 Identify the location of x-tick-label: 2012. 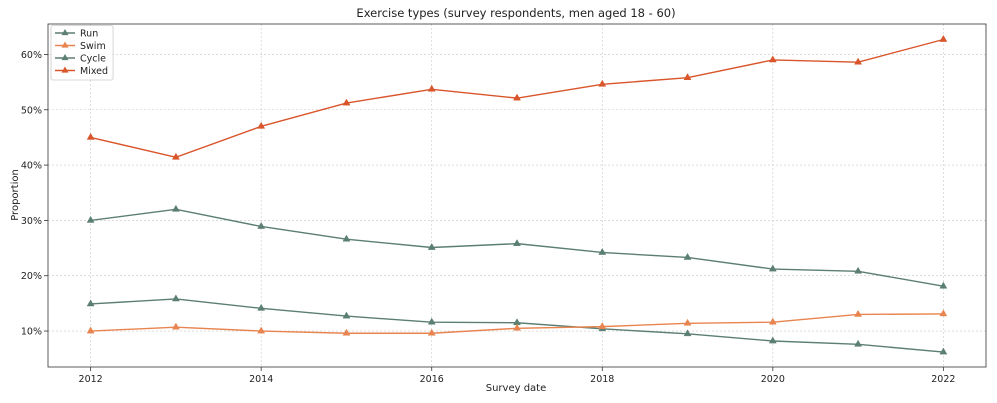
(91, 379).